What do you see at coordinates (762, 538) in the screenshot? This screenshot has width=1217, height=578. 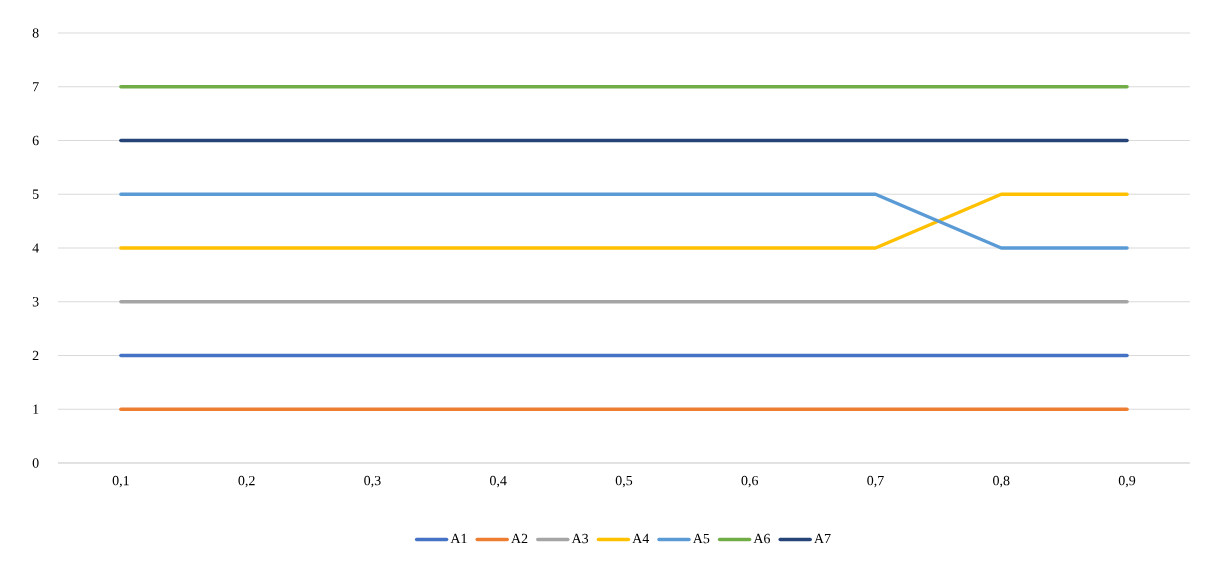 I see `legend-label: A6` at bounding box center [762, 538].